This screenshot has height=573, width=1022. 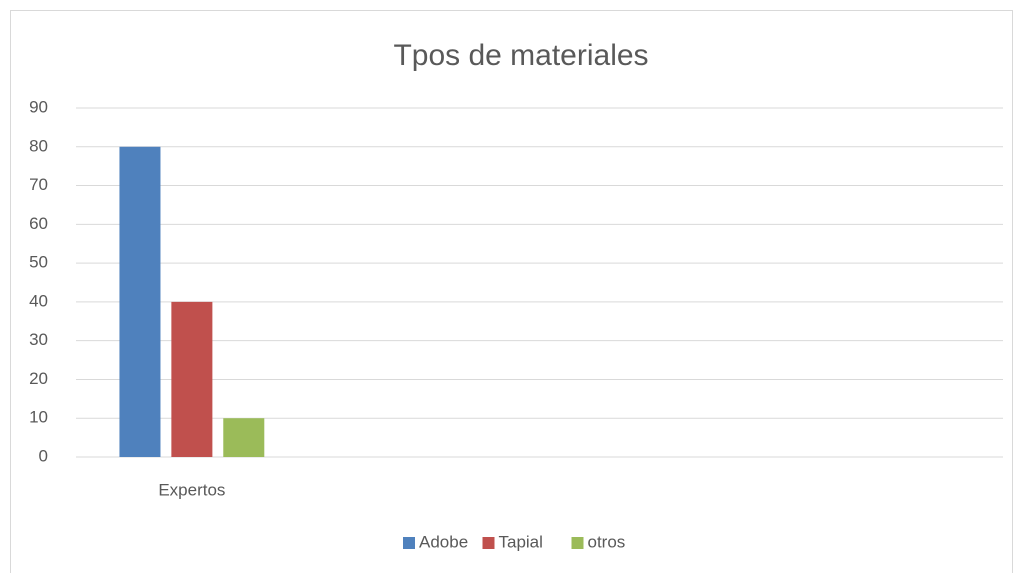 What do you see at coordinates (38, 106) in the screenshot?
I see `y-tick-label: 90` at bounding box center [38, 106].